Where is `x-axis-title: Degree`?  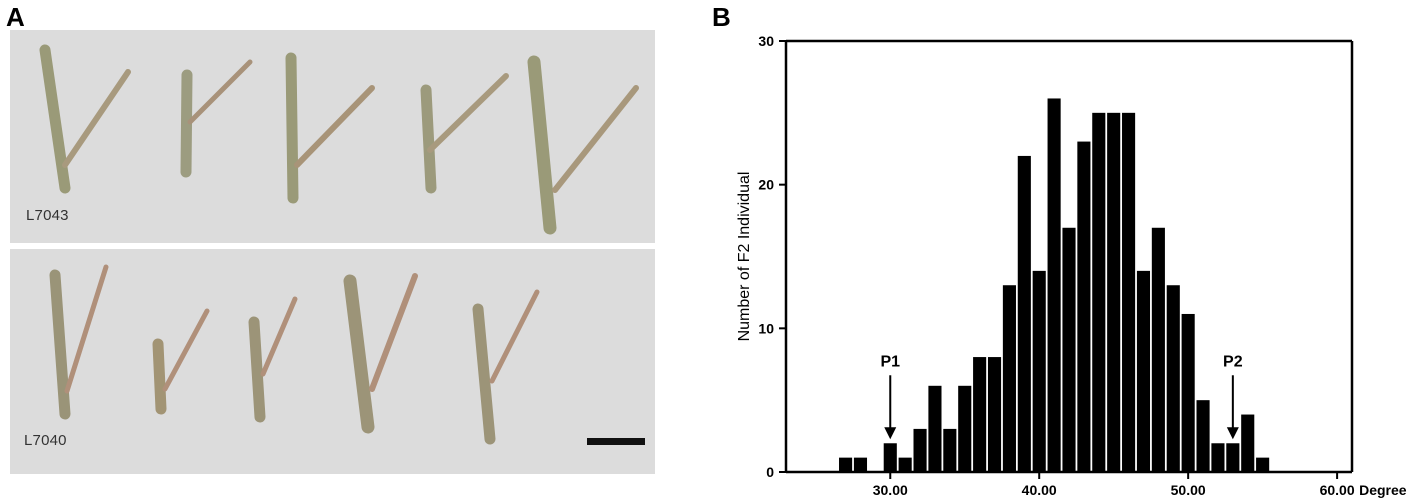
x-axis-title: Degree is located at coordinates (1383, 490).